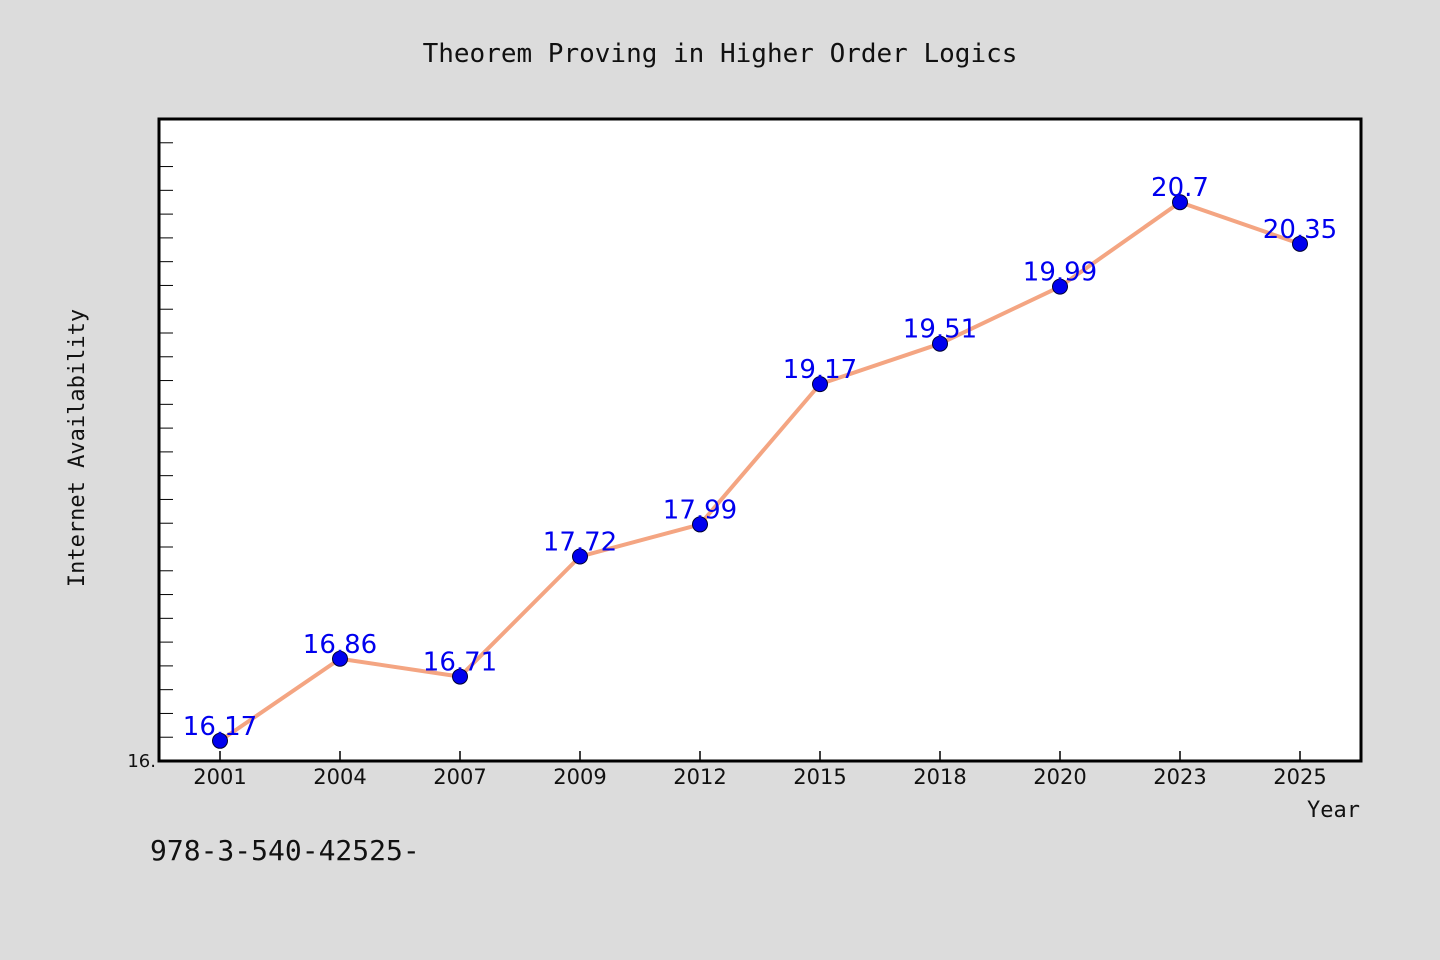 The image size is (1440, 960). Describe the element at coordinates (219, 777) in the screenshot. I see `x-tick-label: 2001` at that location.